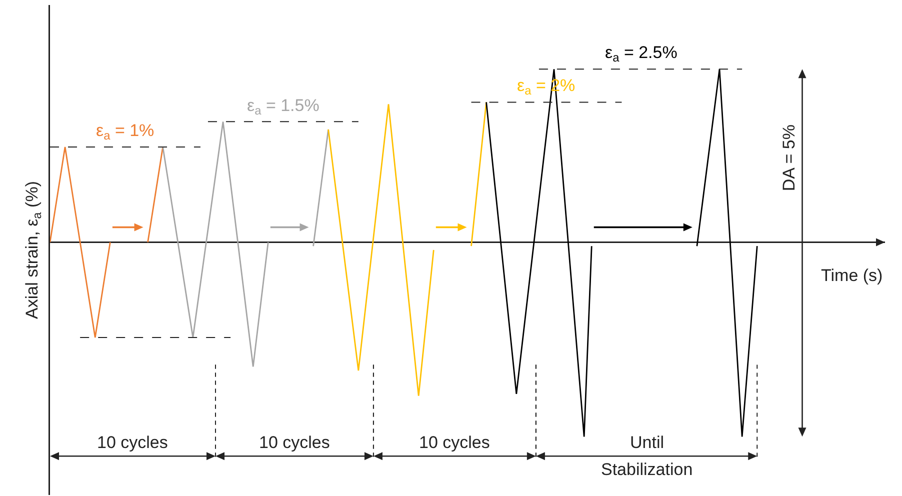  I want to click on x-axis-title: Time (s), so click(852, 275).